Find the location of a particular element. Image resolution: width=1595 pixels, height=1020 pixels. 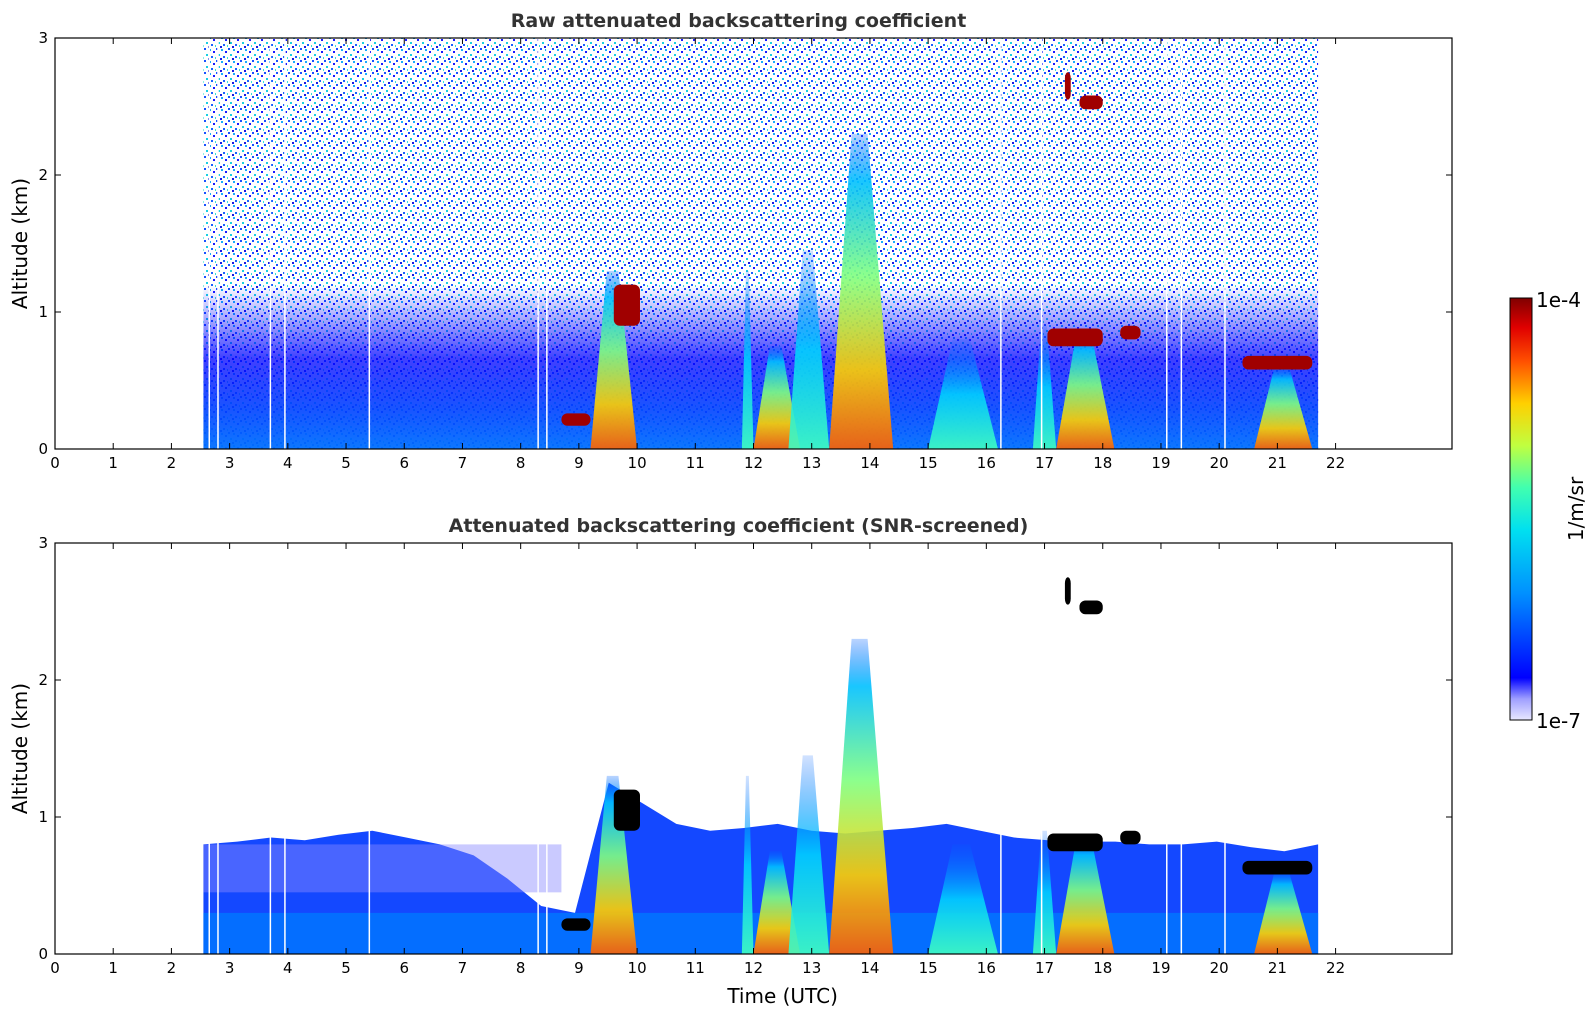

colorbar-max-label: 1e-4 is located at coordinates (1558, 300).